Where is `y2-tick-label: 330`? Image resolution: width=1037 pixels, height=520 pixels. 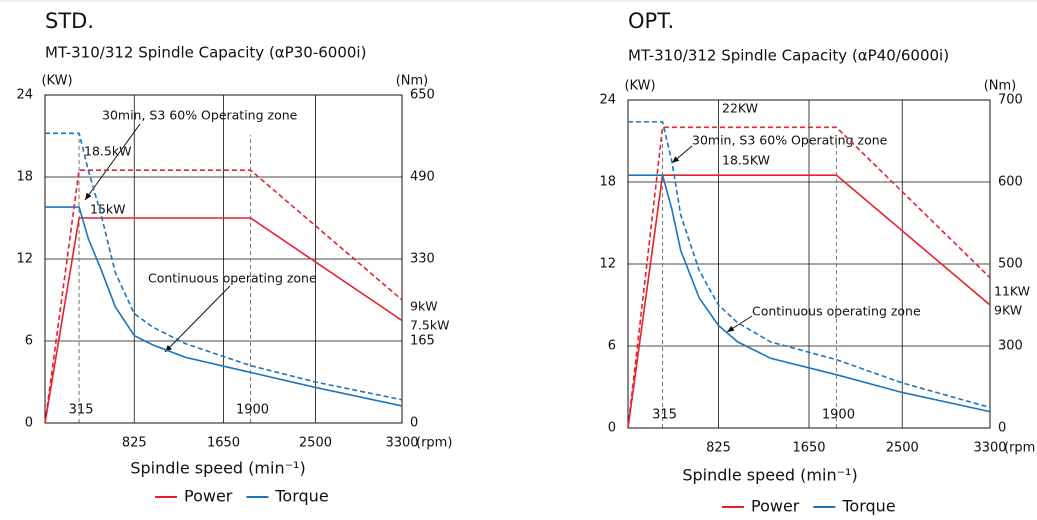
y2-tick-label: 330 is located at coordinates (422, 259).